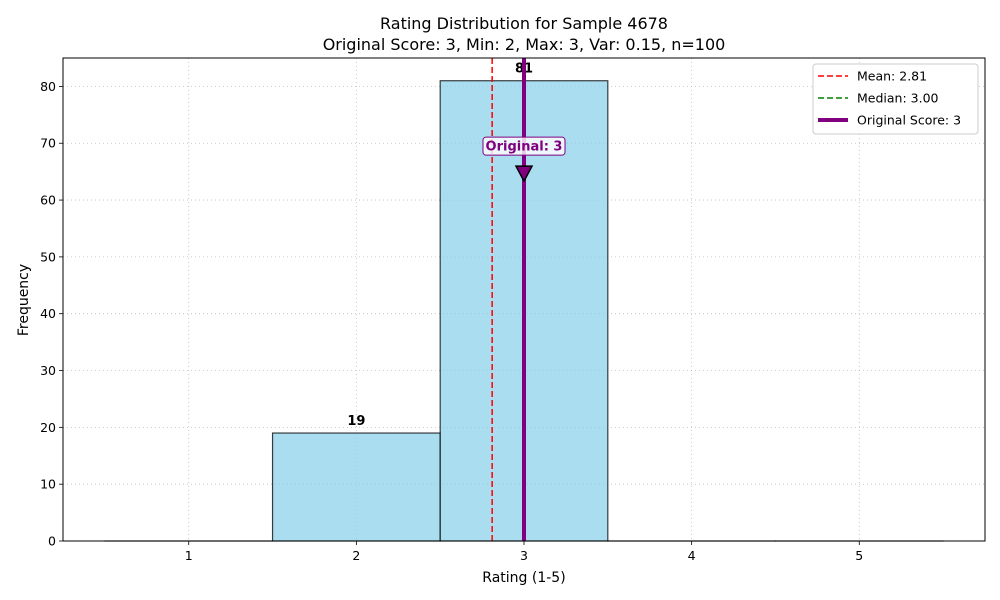 The width and height of the screenshot is (1000, 600). What do you see at coordinates (356, 421) in the screenshot?
I see `bar-label: 19` at bounding box center [356, 421].